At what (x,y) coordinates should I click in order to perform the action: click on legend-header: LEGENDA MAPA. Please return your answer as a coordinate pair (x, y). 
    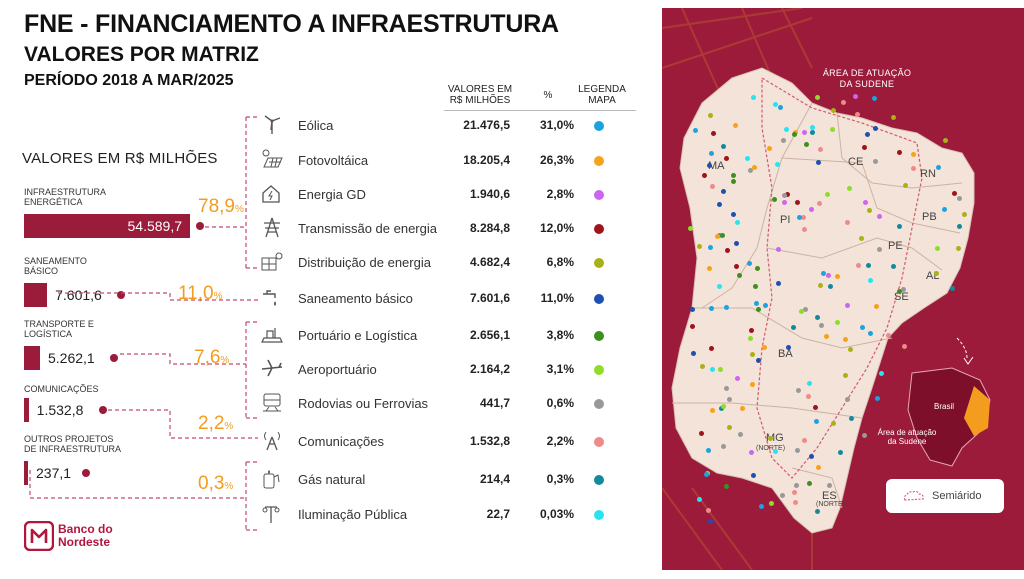
    Looking at the image, I should click on (602, 95).